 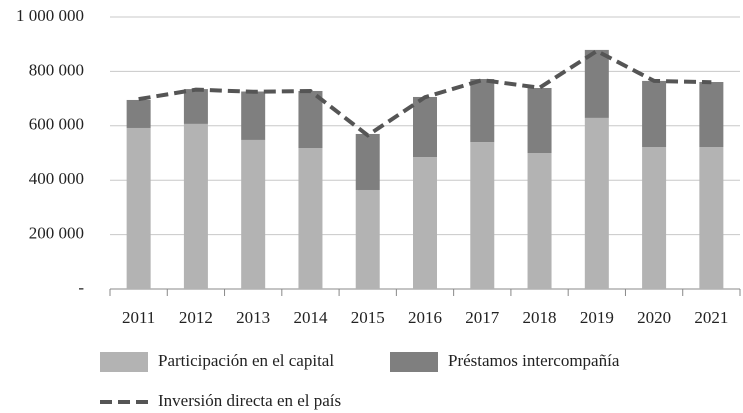 I want to click on y-tick-label: 200 000, so click(x=56, y=233).